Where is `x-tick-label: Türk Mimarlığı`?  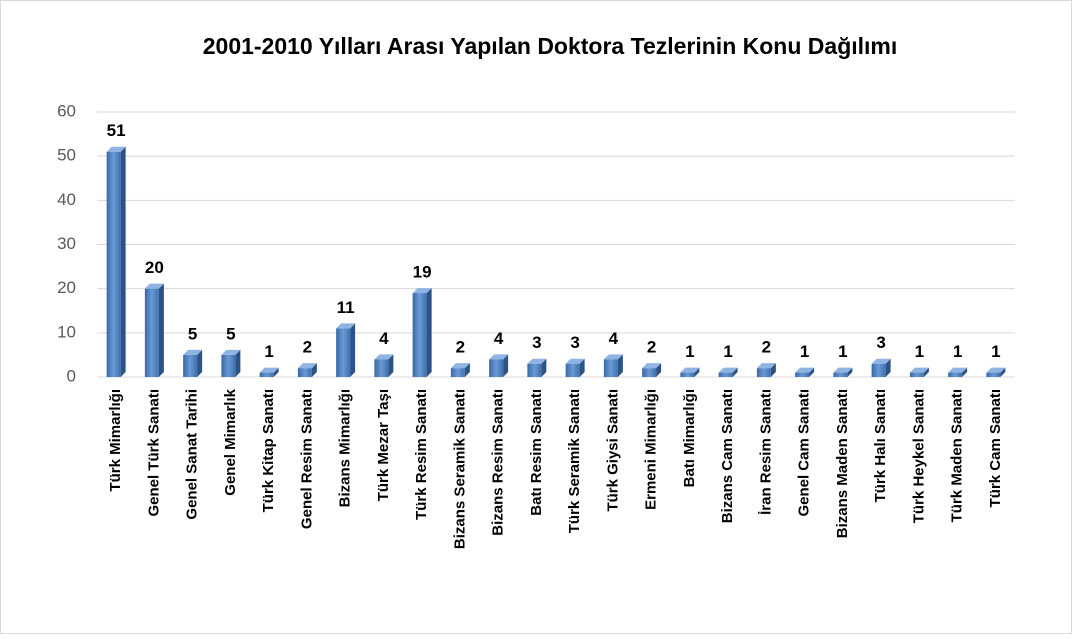
x-tick-label: Türk Mimarlığı is located at coordinates (115, 440).